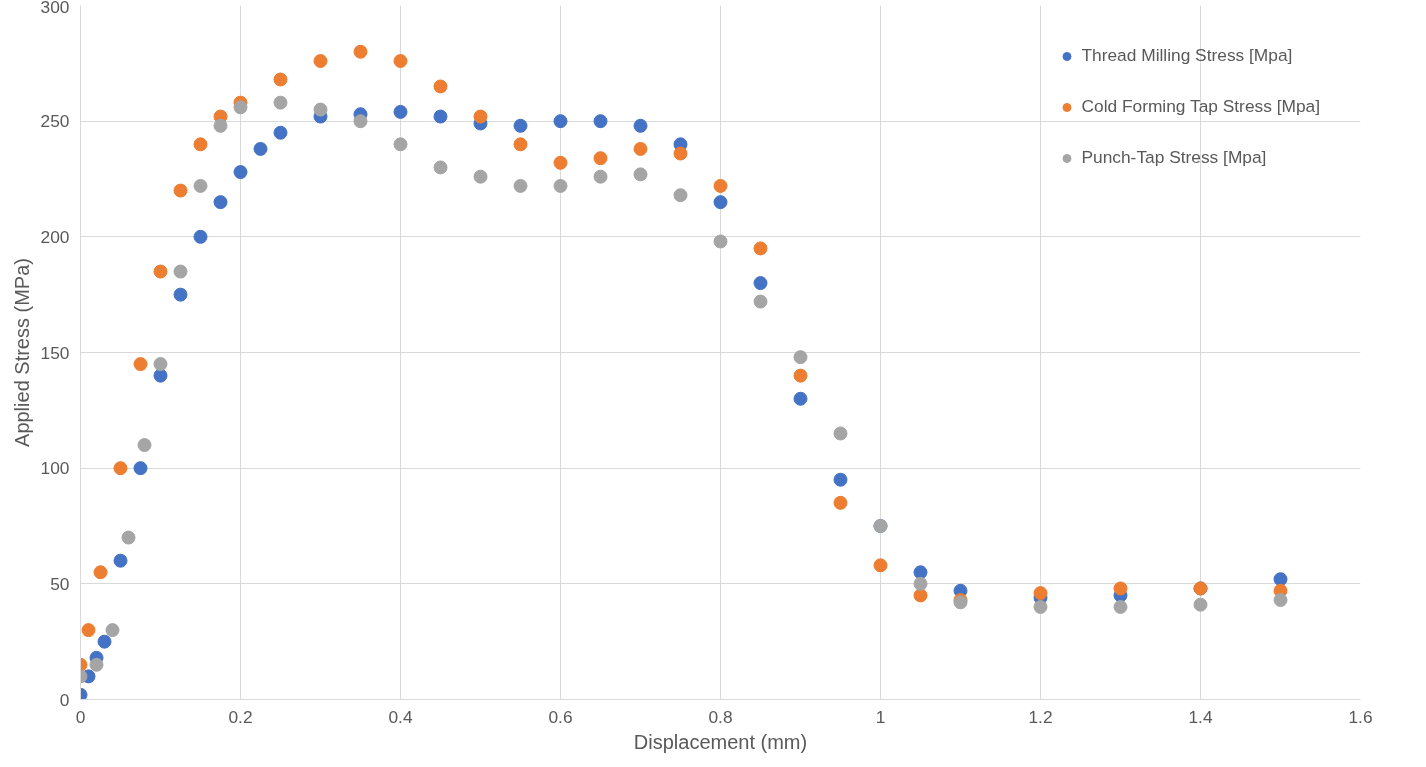 The width and height of the screenshot is (1426, 767). Describe the element at coordinates (1360, 716) in the screenshot. I see `x-tick-label: 1.6` at that location.